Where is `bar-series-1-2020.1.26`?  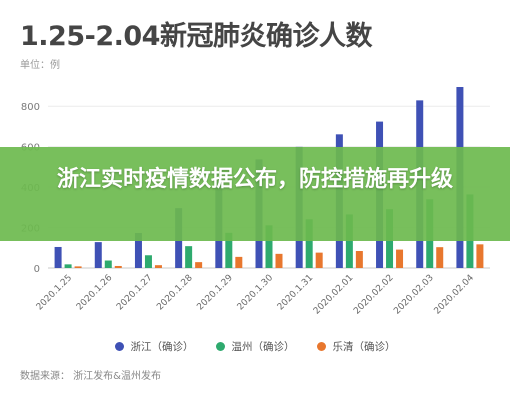
bar-series-1-2020.1.26 is located at coordinates (108, 264).